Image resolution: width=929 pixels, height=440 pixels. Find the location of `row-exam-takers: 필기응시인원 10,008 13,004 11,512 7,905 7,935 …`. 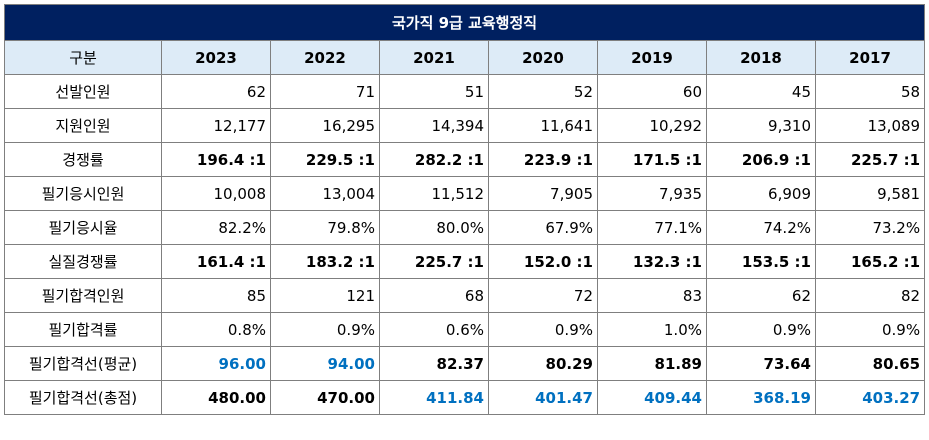

row-exam-takers: 필기응시인원 10,008 13,004 11,512 7,905 7,935 … is located at coordinates (465, 193).